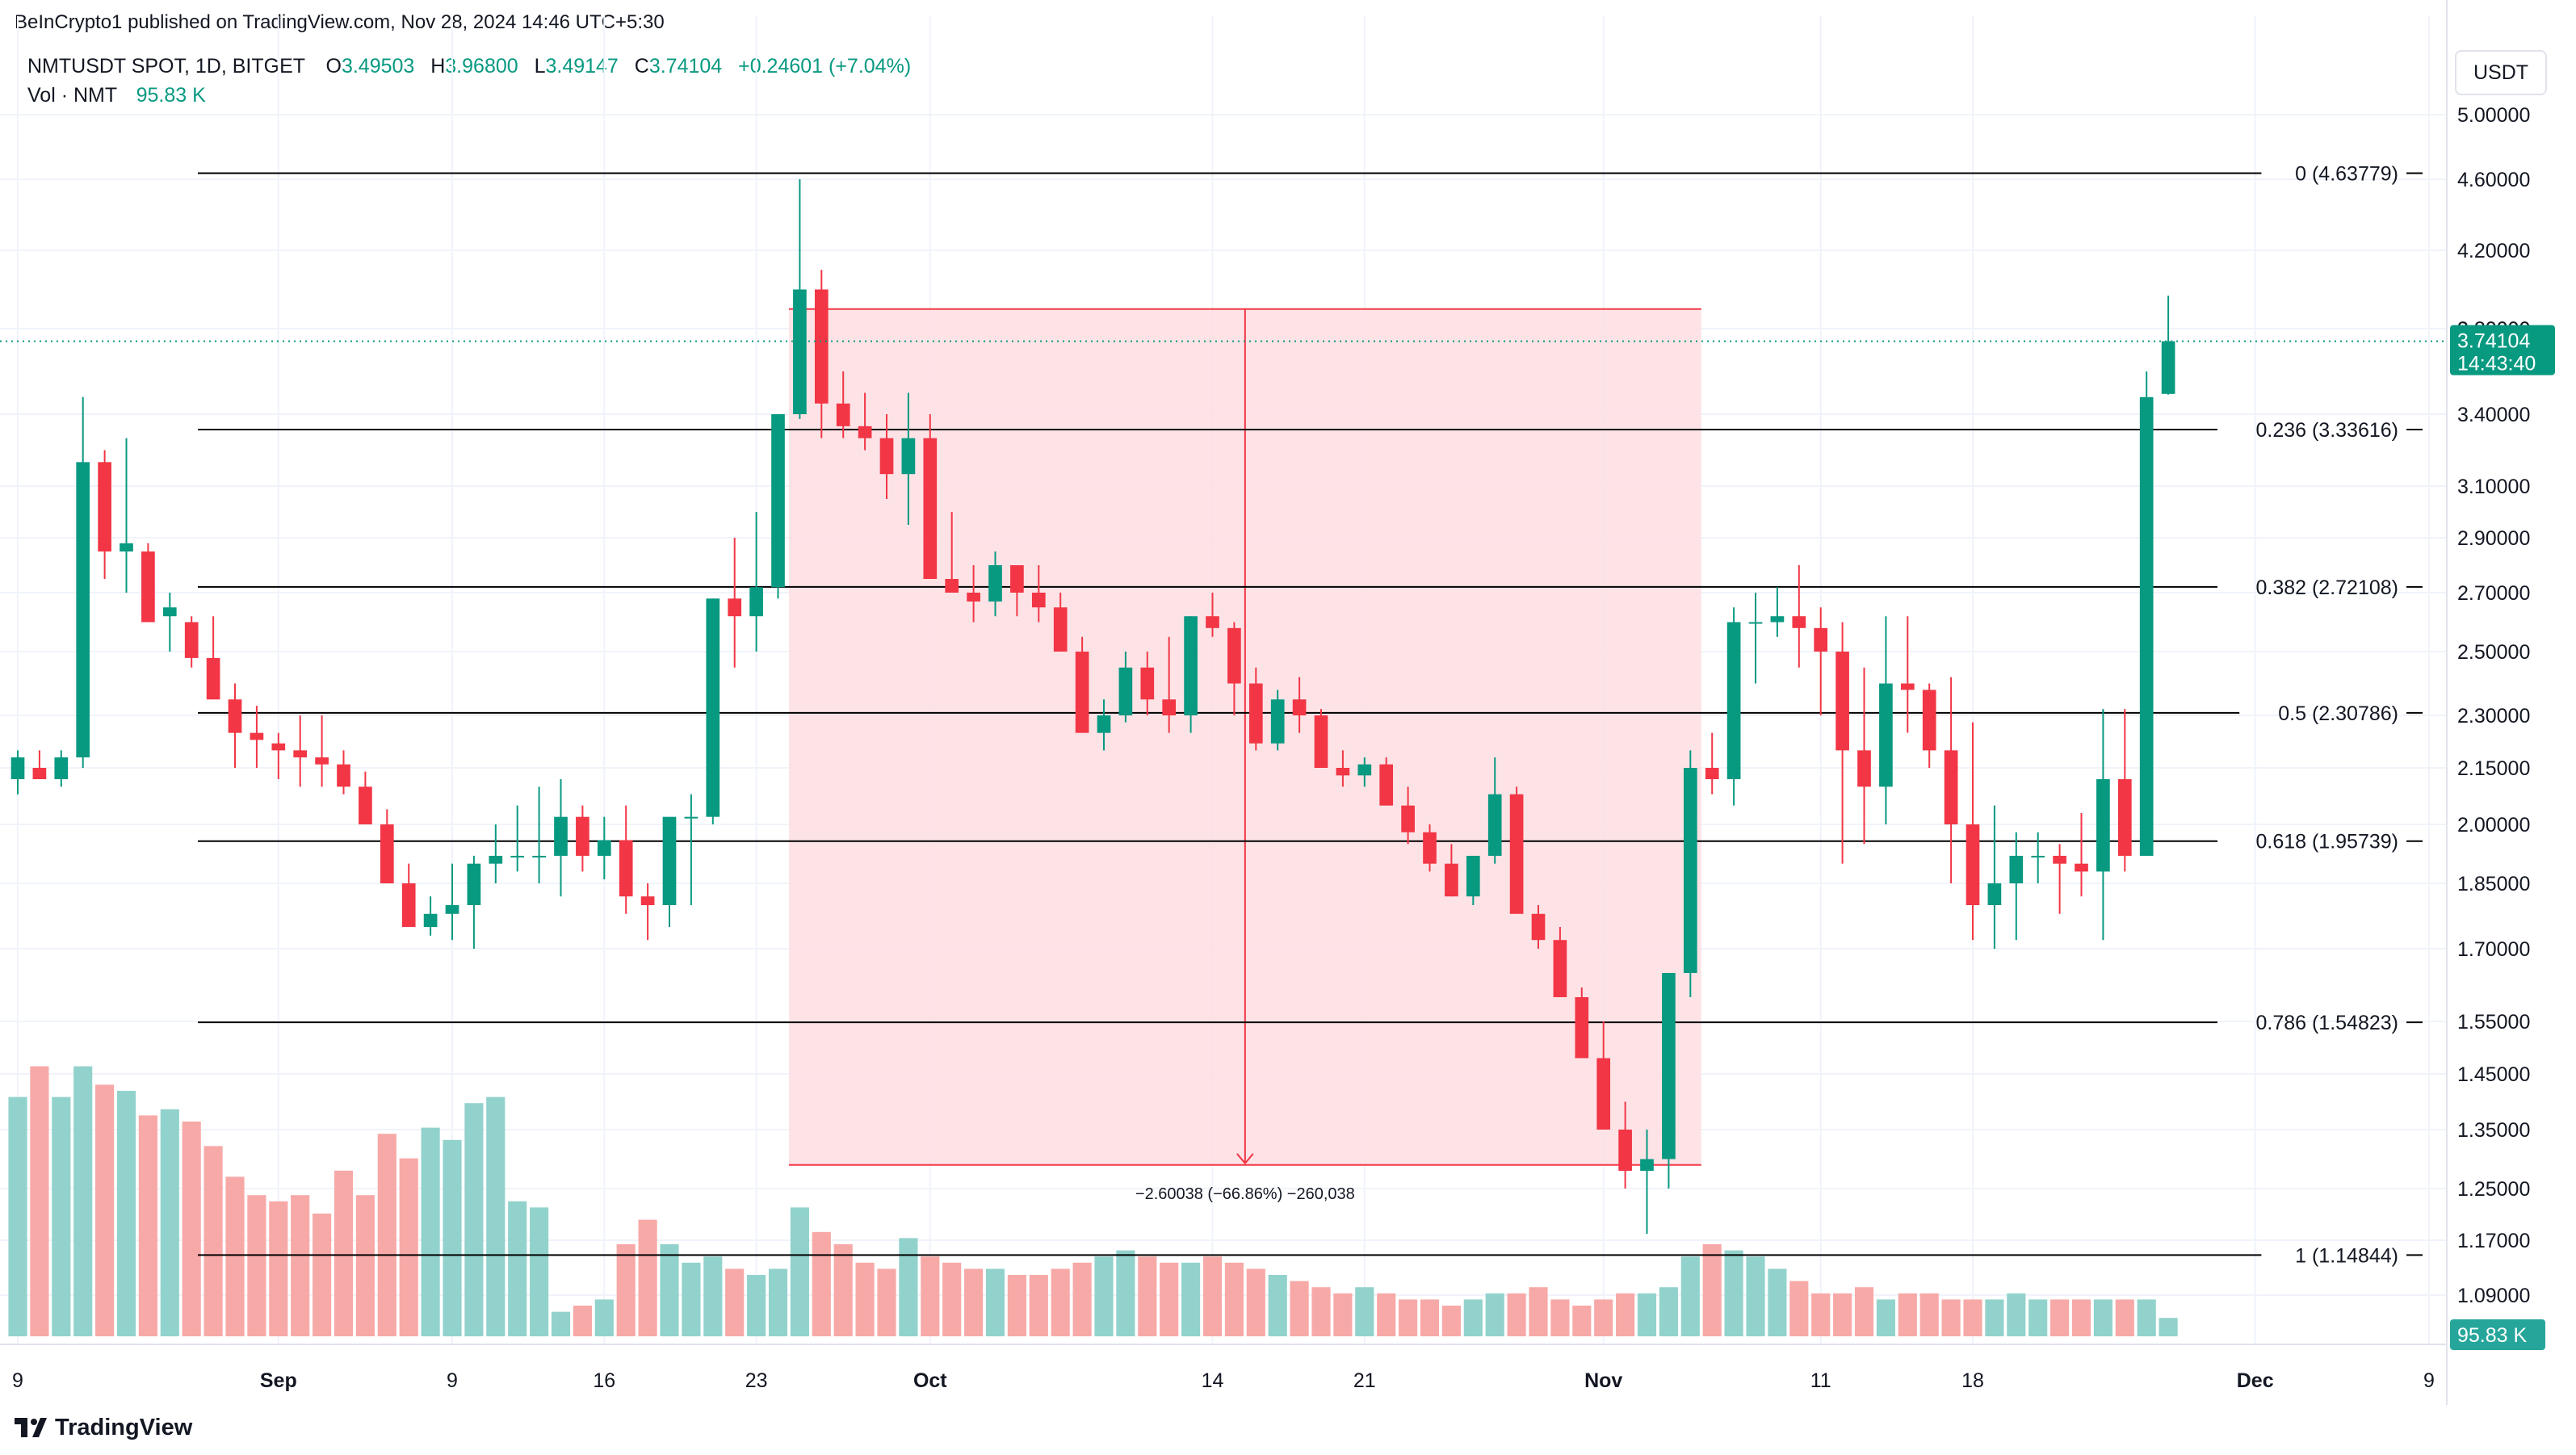 This screenshot has height=1455, width=2576. What do you see at coordinates (72, 96) in the screenshot?
I see `volume-label: Vol · NMT` at bounding box center [72, 96].